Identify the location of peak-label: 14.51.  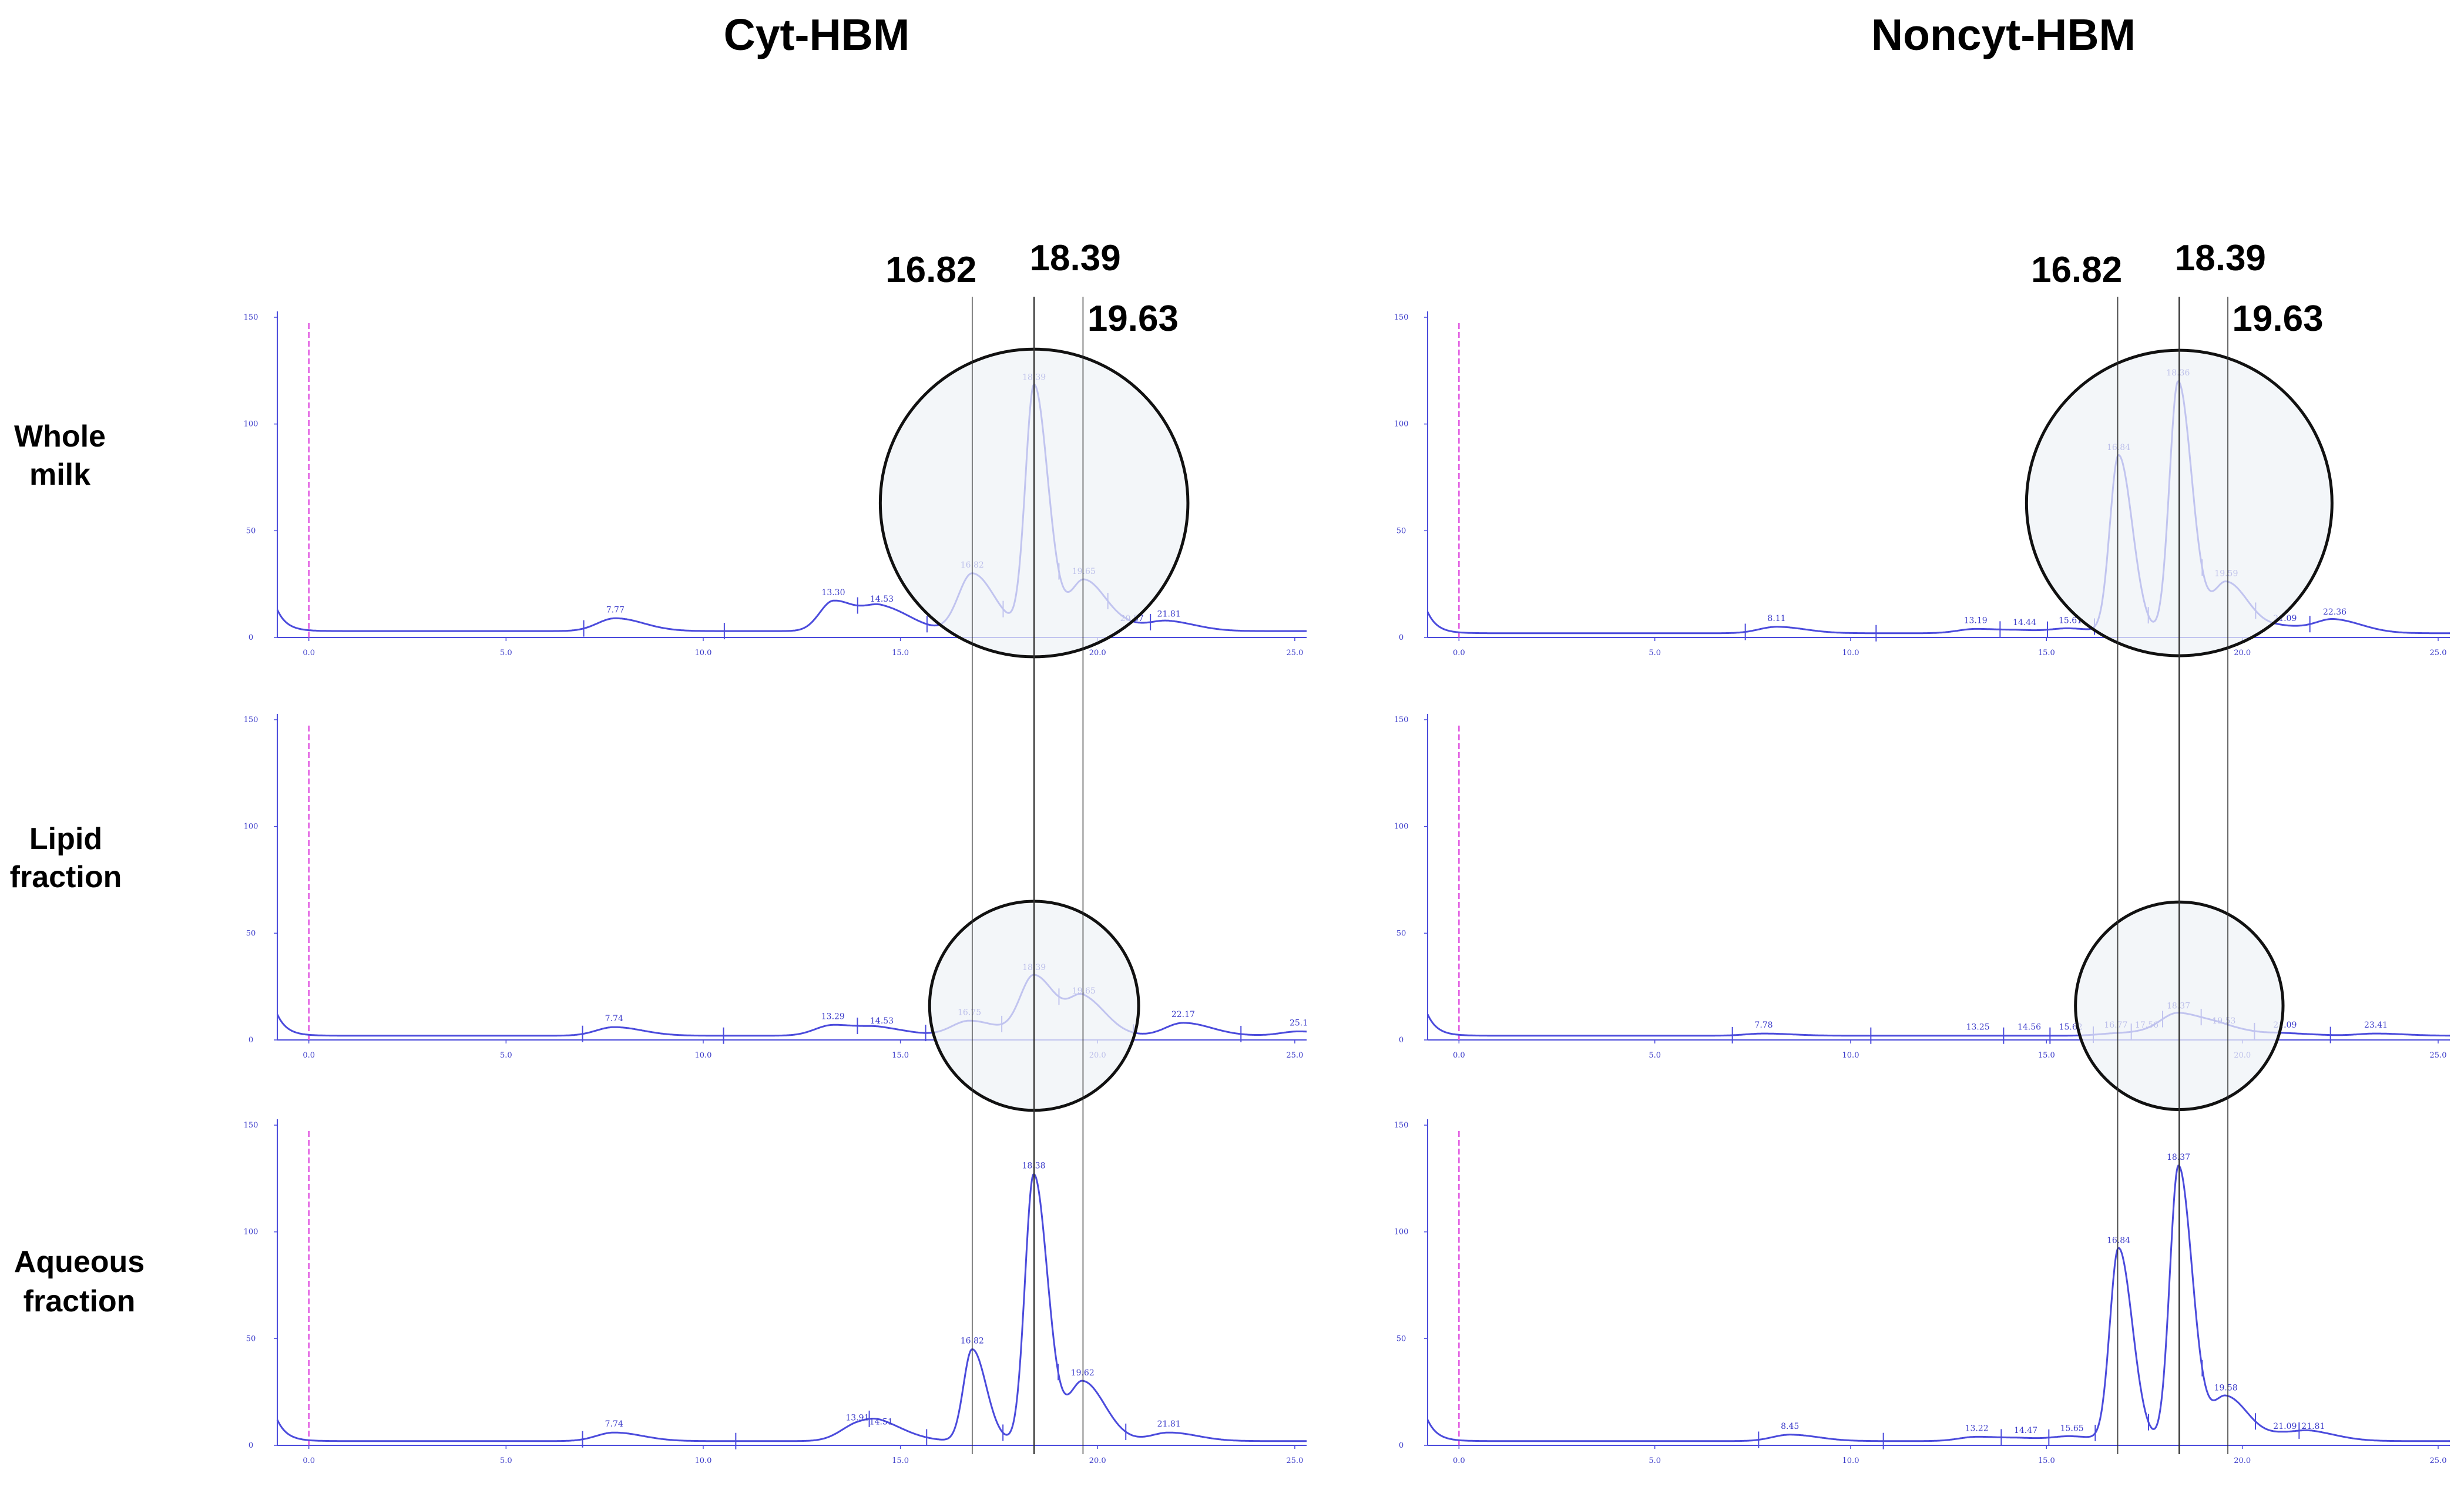
(881, 1422).